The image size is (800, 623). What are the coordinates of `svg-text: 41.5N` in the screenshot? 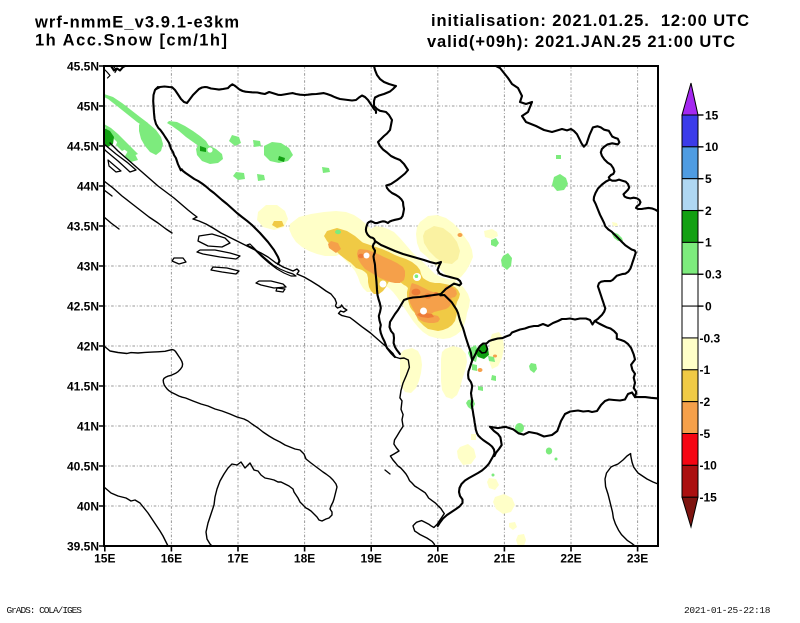 It's located at (83, 386).